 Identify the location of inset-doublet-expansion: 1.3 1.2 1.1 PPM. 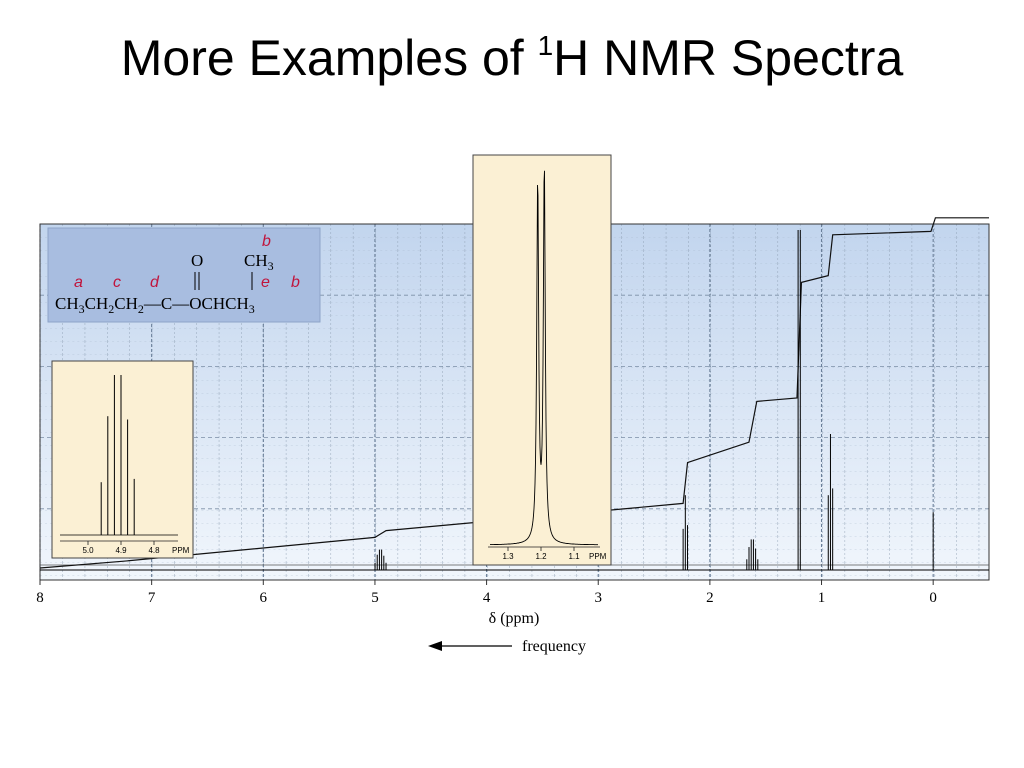
(542, 360).